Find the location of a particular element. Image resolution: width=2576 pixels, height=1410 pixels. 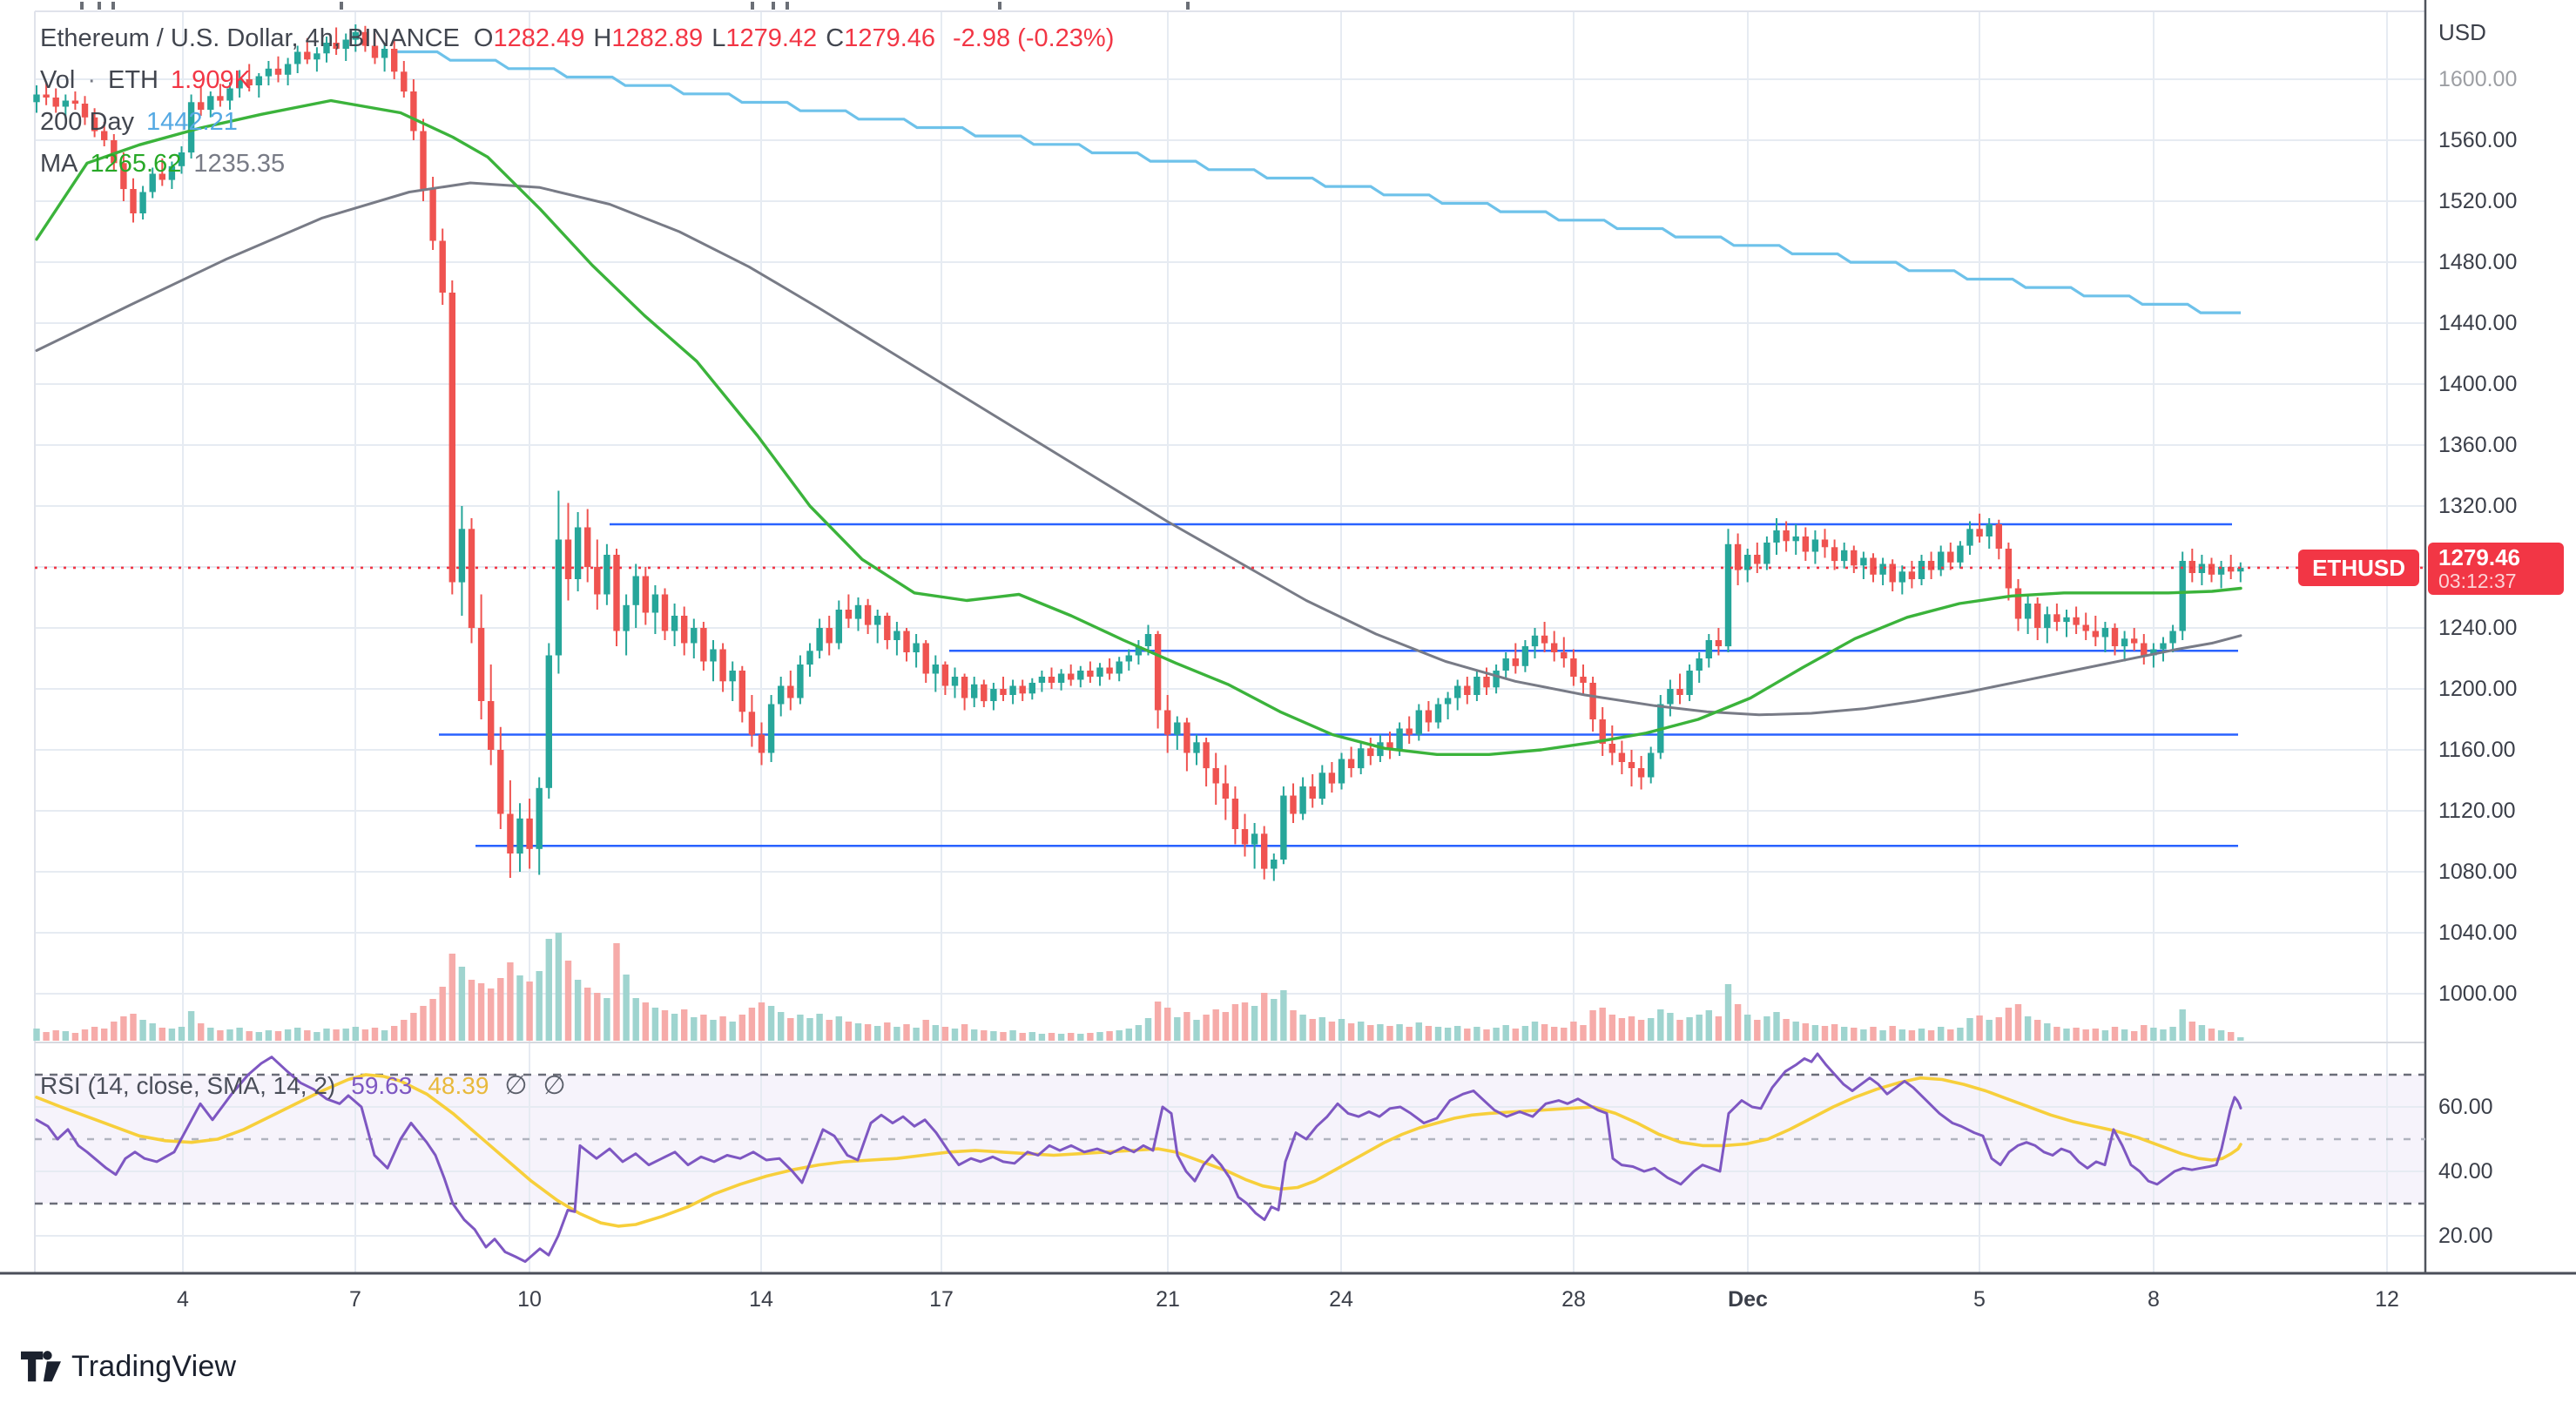

candle-countdown: 03:12:37 is located at coordinates (2477, 581).